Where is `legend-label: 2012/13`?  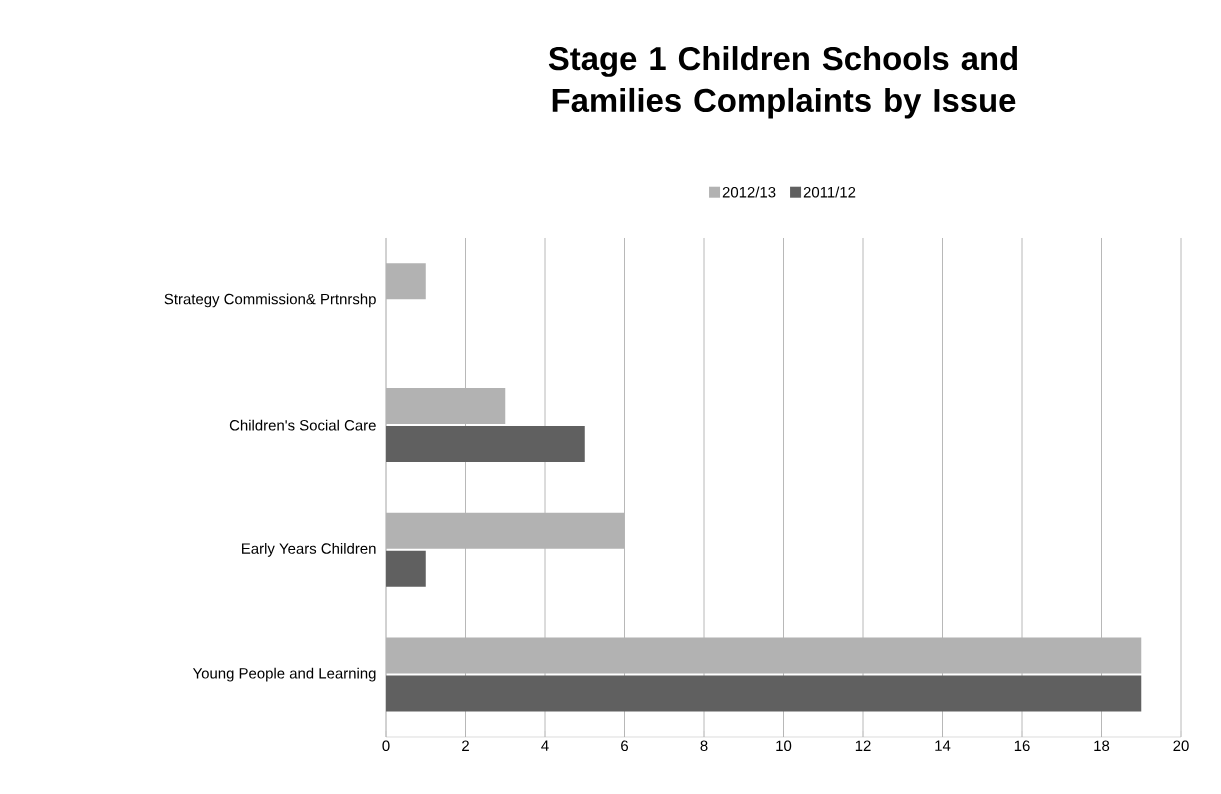 legend-label: 2012/13 is located at coordinates (749, 192).